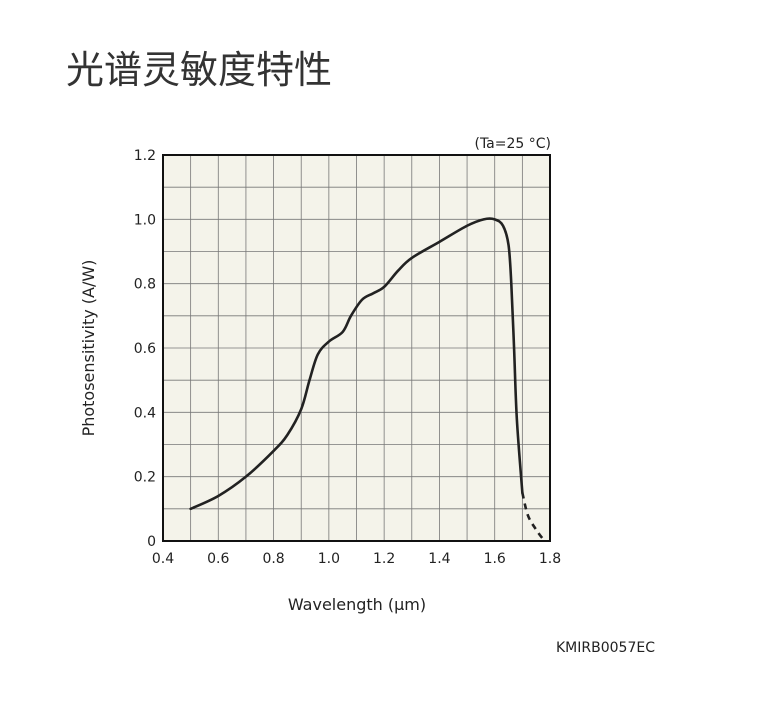 Image resolution: width=757 pixels, height=714 pixels. Describe the element at coordinates (329, 559) in the screenshot. I see `x-tick-label: 1.0` at that location.